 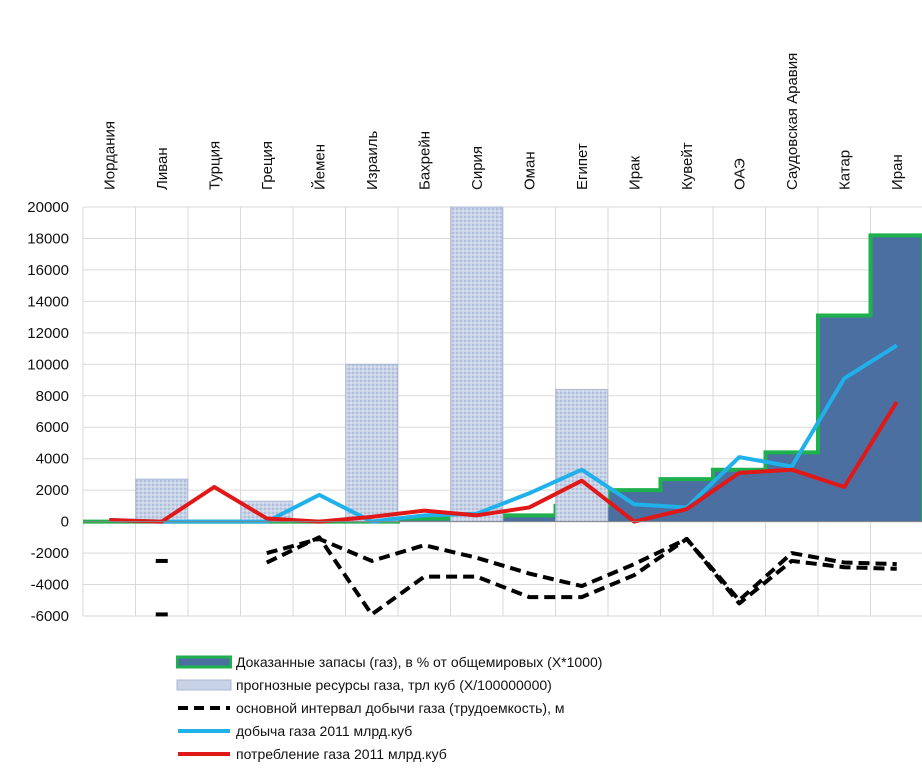 I want to click on y-tick-label: -2000, so click(x=50, y=553).